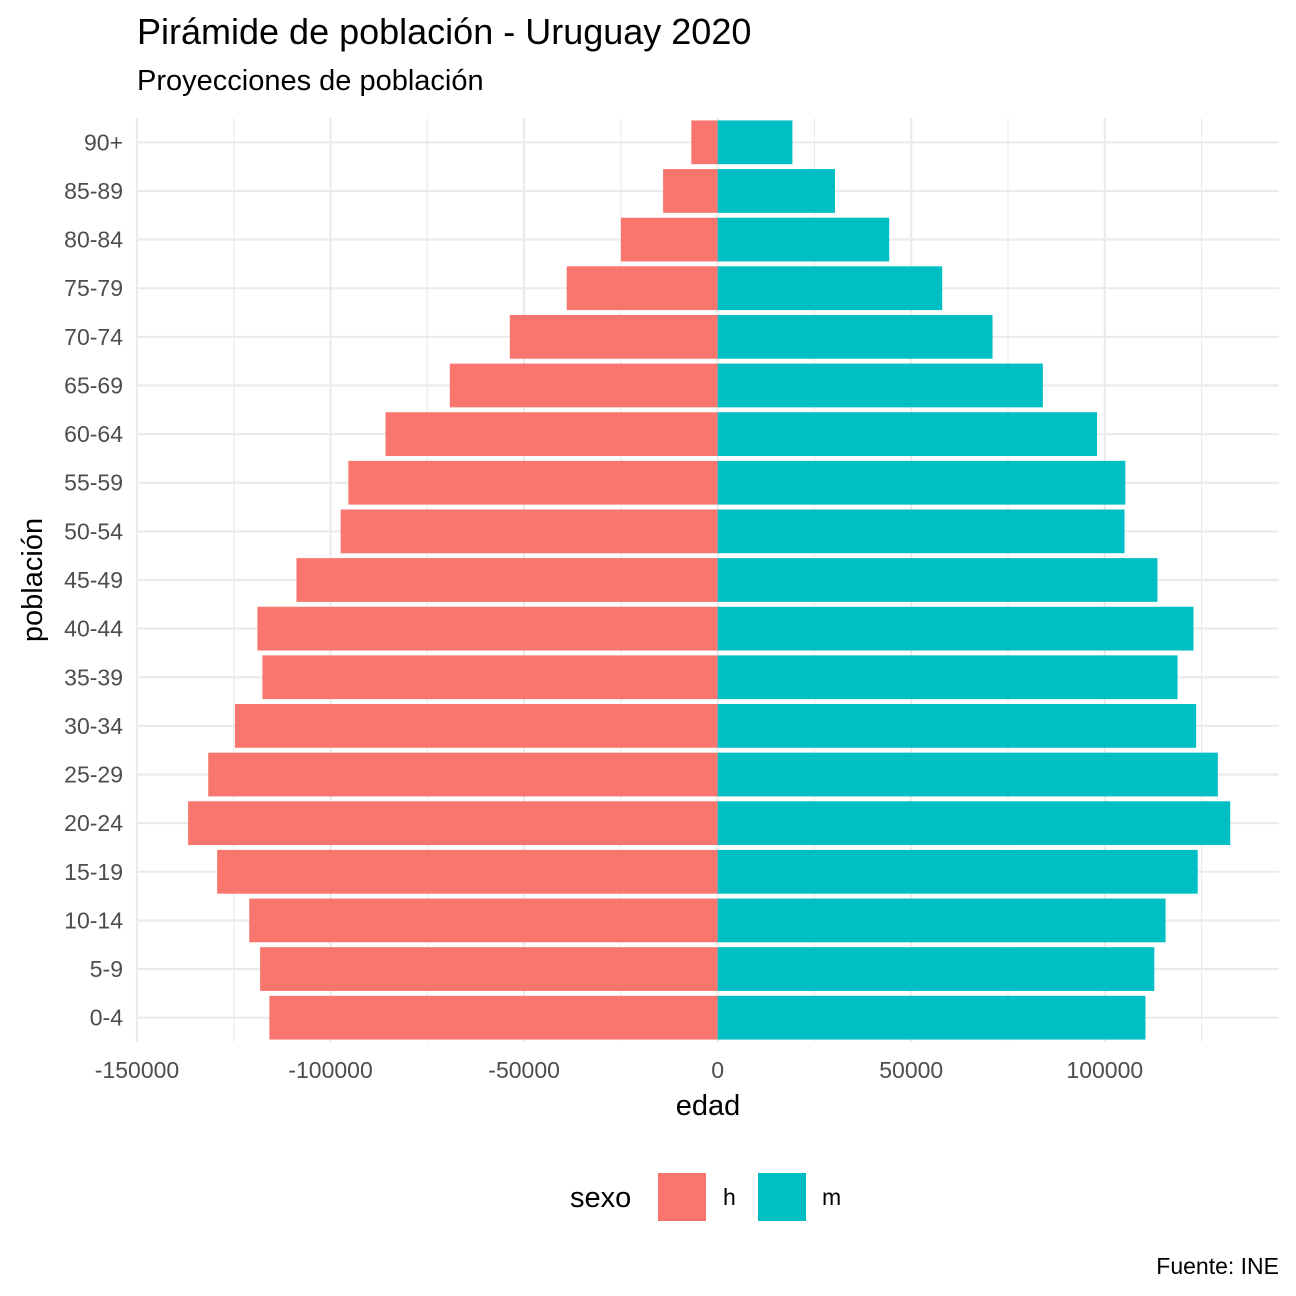 The width and height of the screenshot is (1296, 1296). Describe the element at coordinates (619, 1070) in the screenshot. I see `x-tick-labels: -150000 -100000 -50000 0 50000 100000` at that location.